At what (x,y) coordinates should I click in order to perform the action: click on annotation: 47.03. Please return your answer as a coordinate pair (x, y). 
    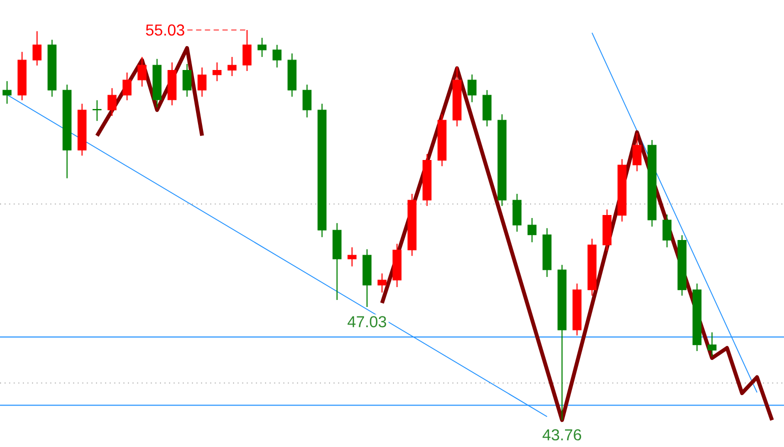
    Looking at the image, I should click on (367, 322).